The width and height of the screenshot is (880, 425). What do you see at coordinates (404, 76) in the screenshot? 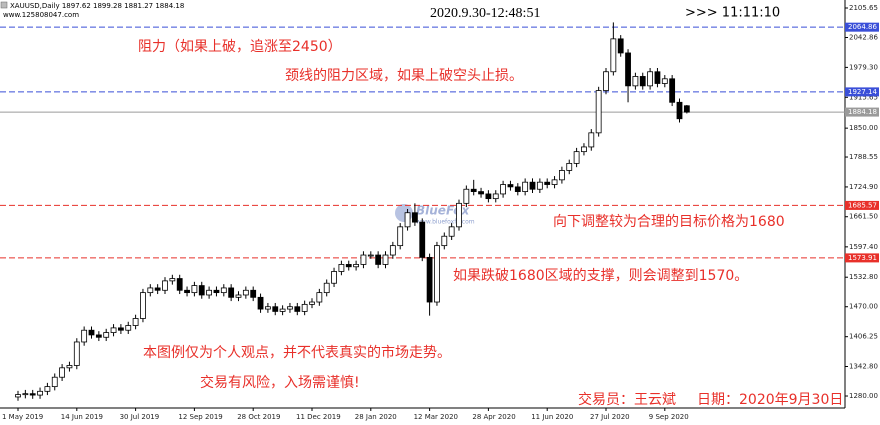
I see `annotation: 颈线的阻力区域，如果上破空头止损。` at bounding box center [404, 76].